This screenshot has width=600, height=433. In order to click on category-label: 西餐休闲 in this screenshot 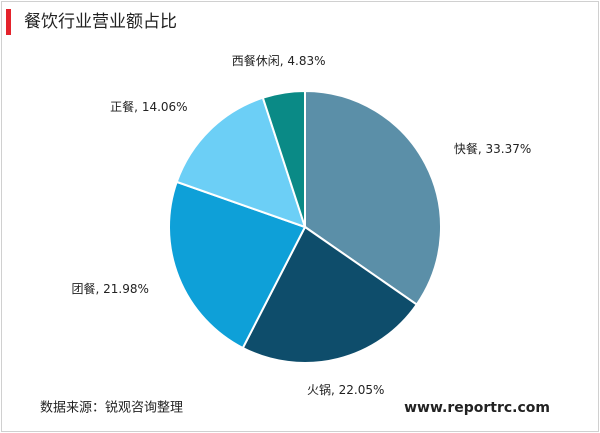, I will do `click(256, 60)`.